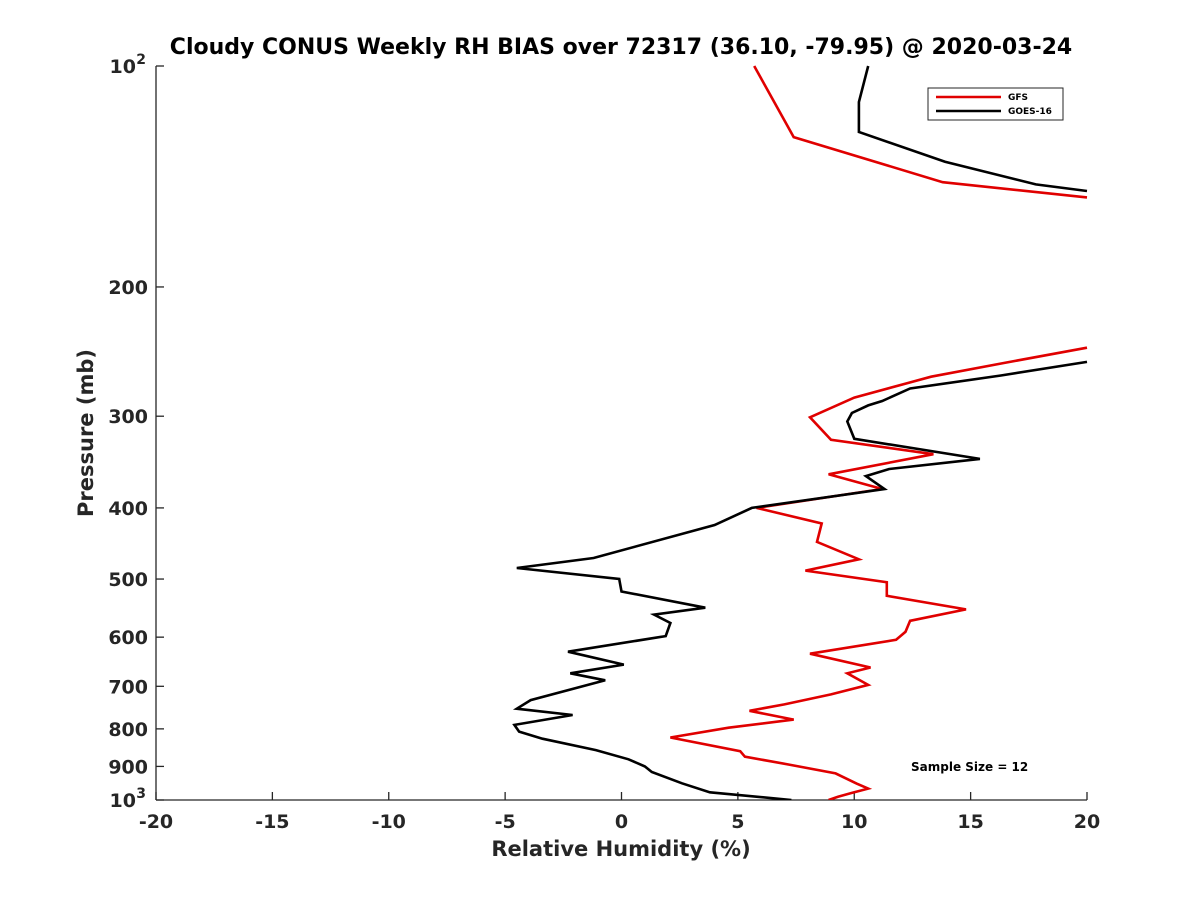 The height and width of the screenshot is (900, 1200). Describe the element at coordinates (389, 822) in the screenshot. I see `x-tick-label: -10` at that location.